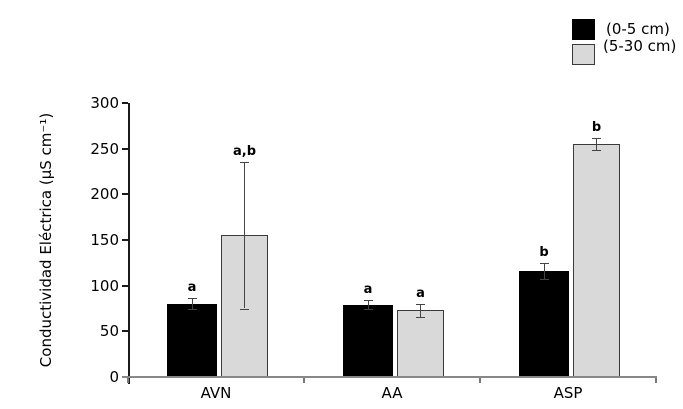  What do you see at coordinates (104, 103) in the screenshot?
I see `y-tick-label: 300` at bounding box center [104, 103].